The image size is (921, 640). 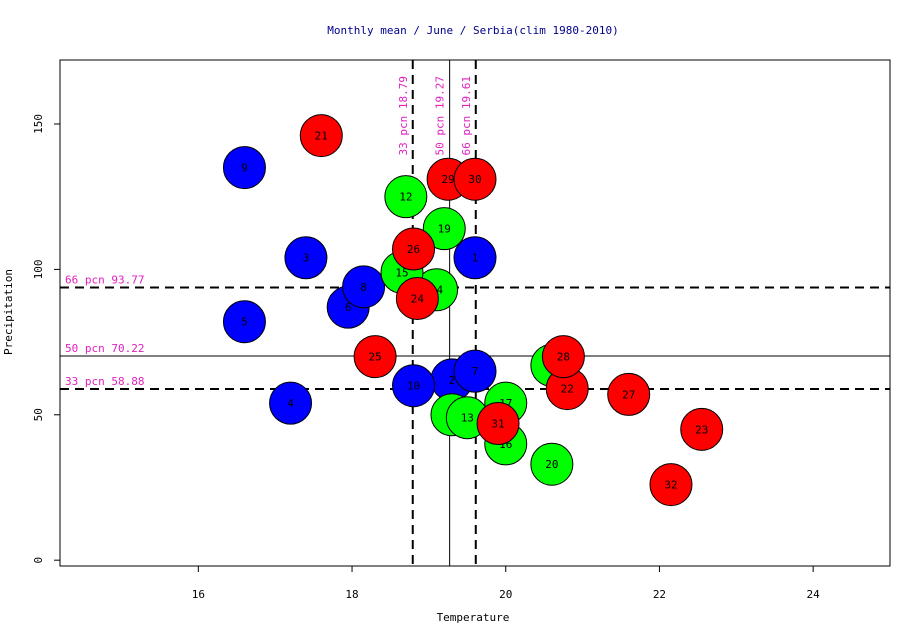 I want to click on point-label: 21, so click(x=321, y=136).